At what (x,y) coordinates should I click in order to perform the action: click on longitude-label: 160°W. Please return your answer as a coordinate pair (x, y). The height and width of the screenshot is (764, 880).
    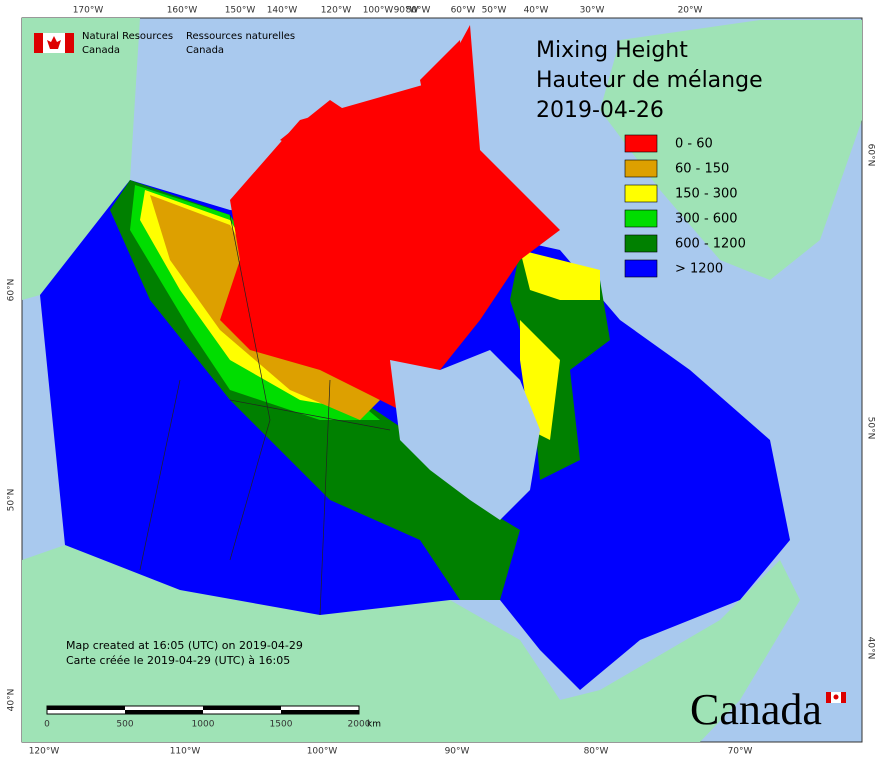
    Looking at the image, I should click on (182, 11).